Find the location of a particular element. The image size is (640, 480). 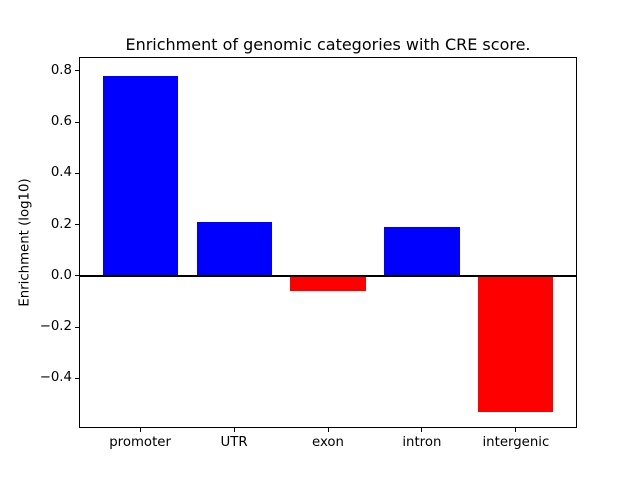

x-tick-label-exon: exon is located at coordinates (328, 442).